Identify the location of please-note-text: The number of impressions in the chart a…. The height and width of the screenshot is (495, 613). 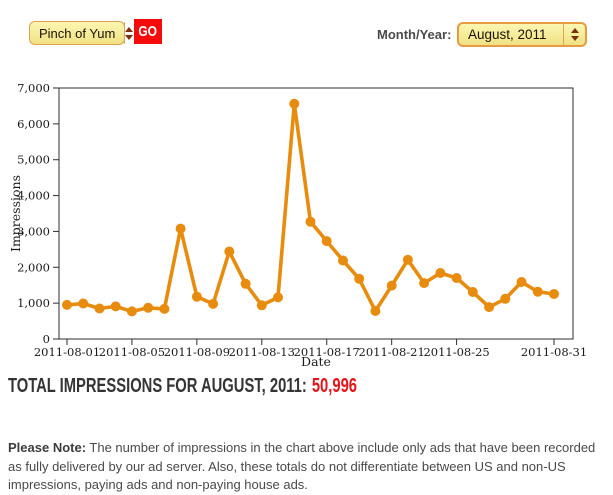
(302, 466).